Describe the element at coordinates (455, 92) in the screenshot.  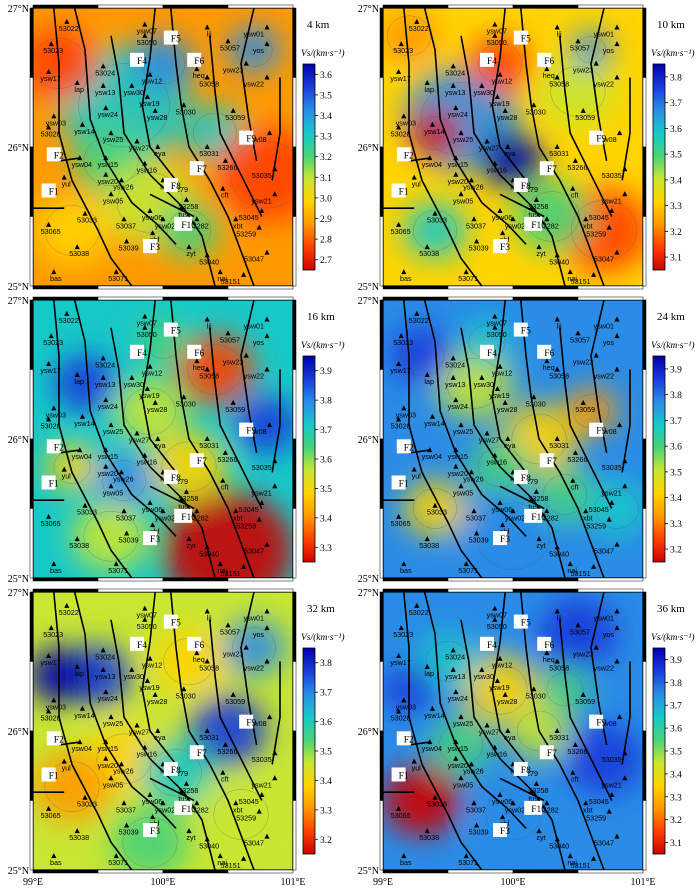
I see `station-label: ysw13` at that location.